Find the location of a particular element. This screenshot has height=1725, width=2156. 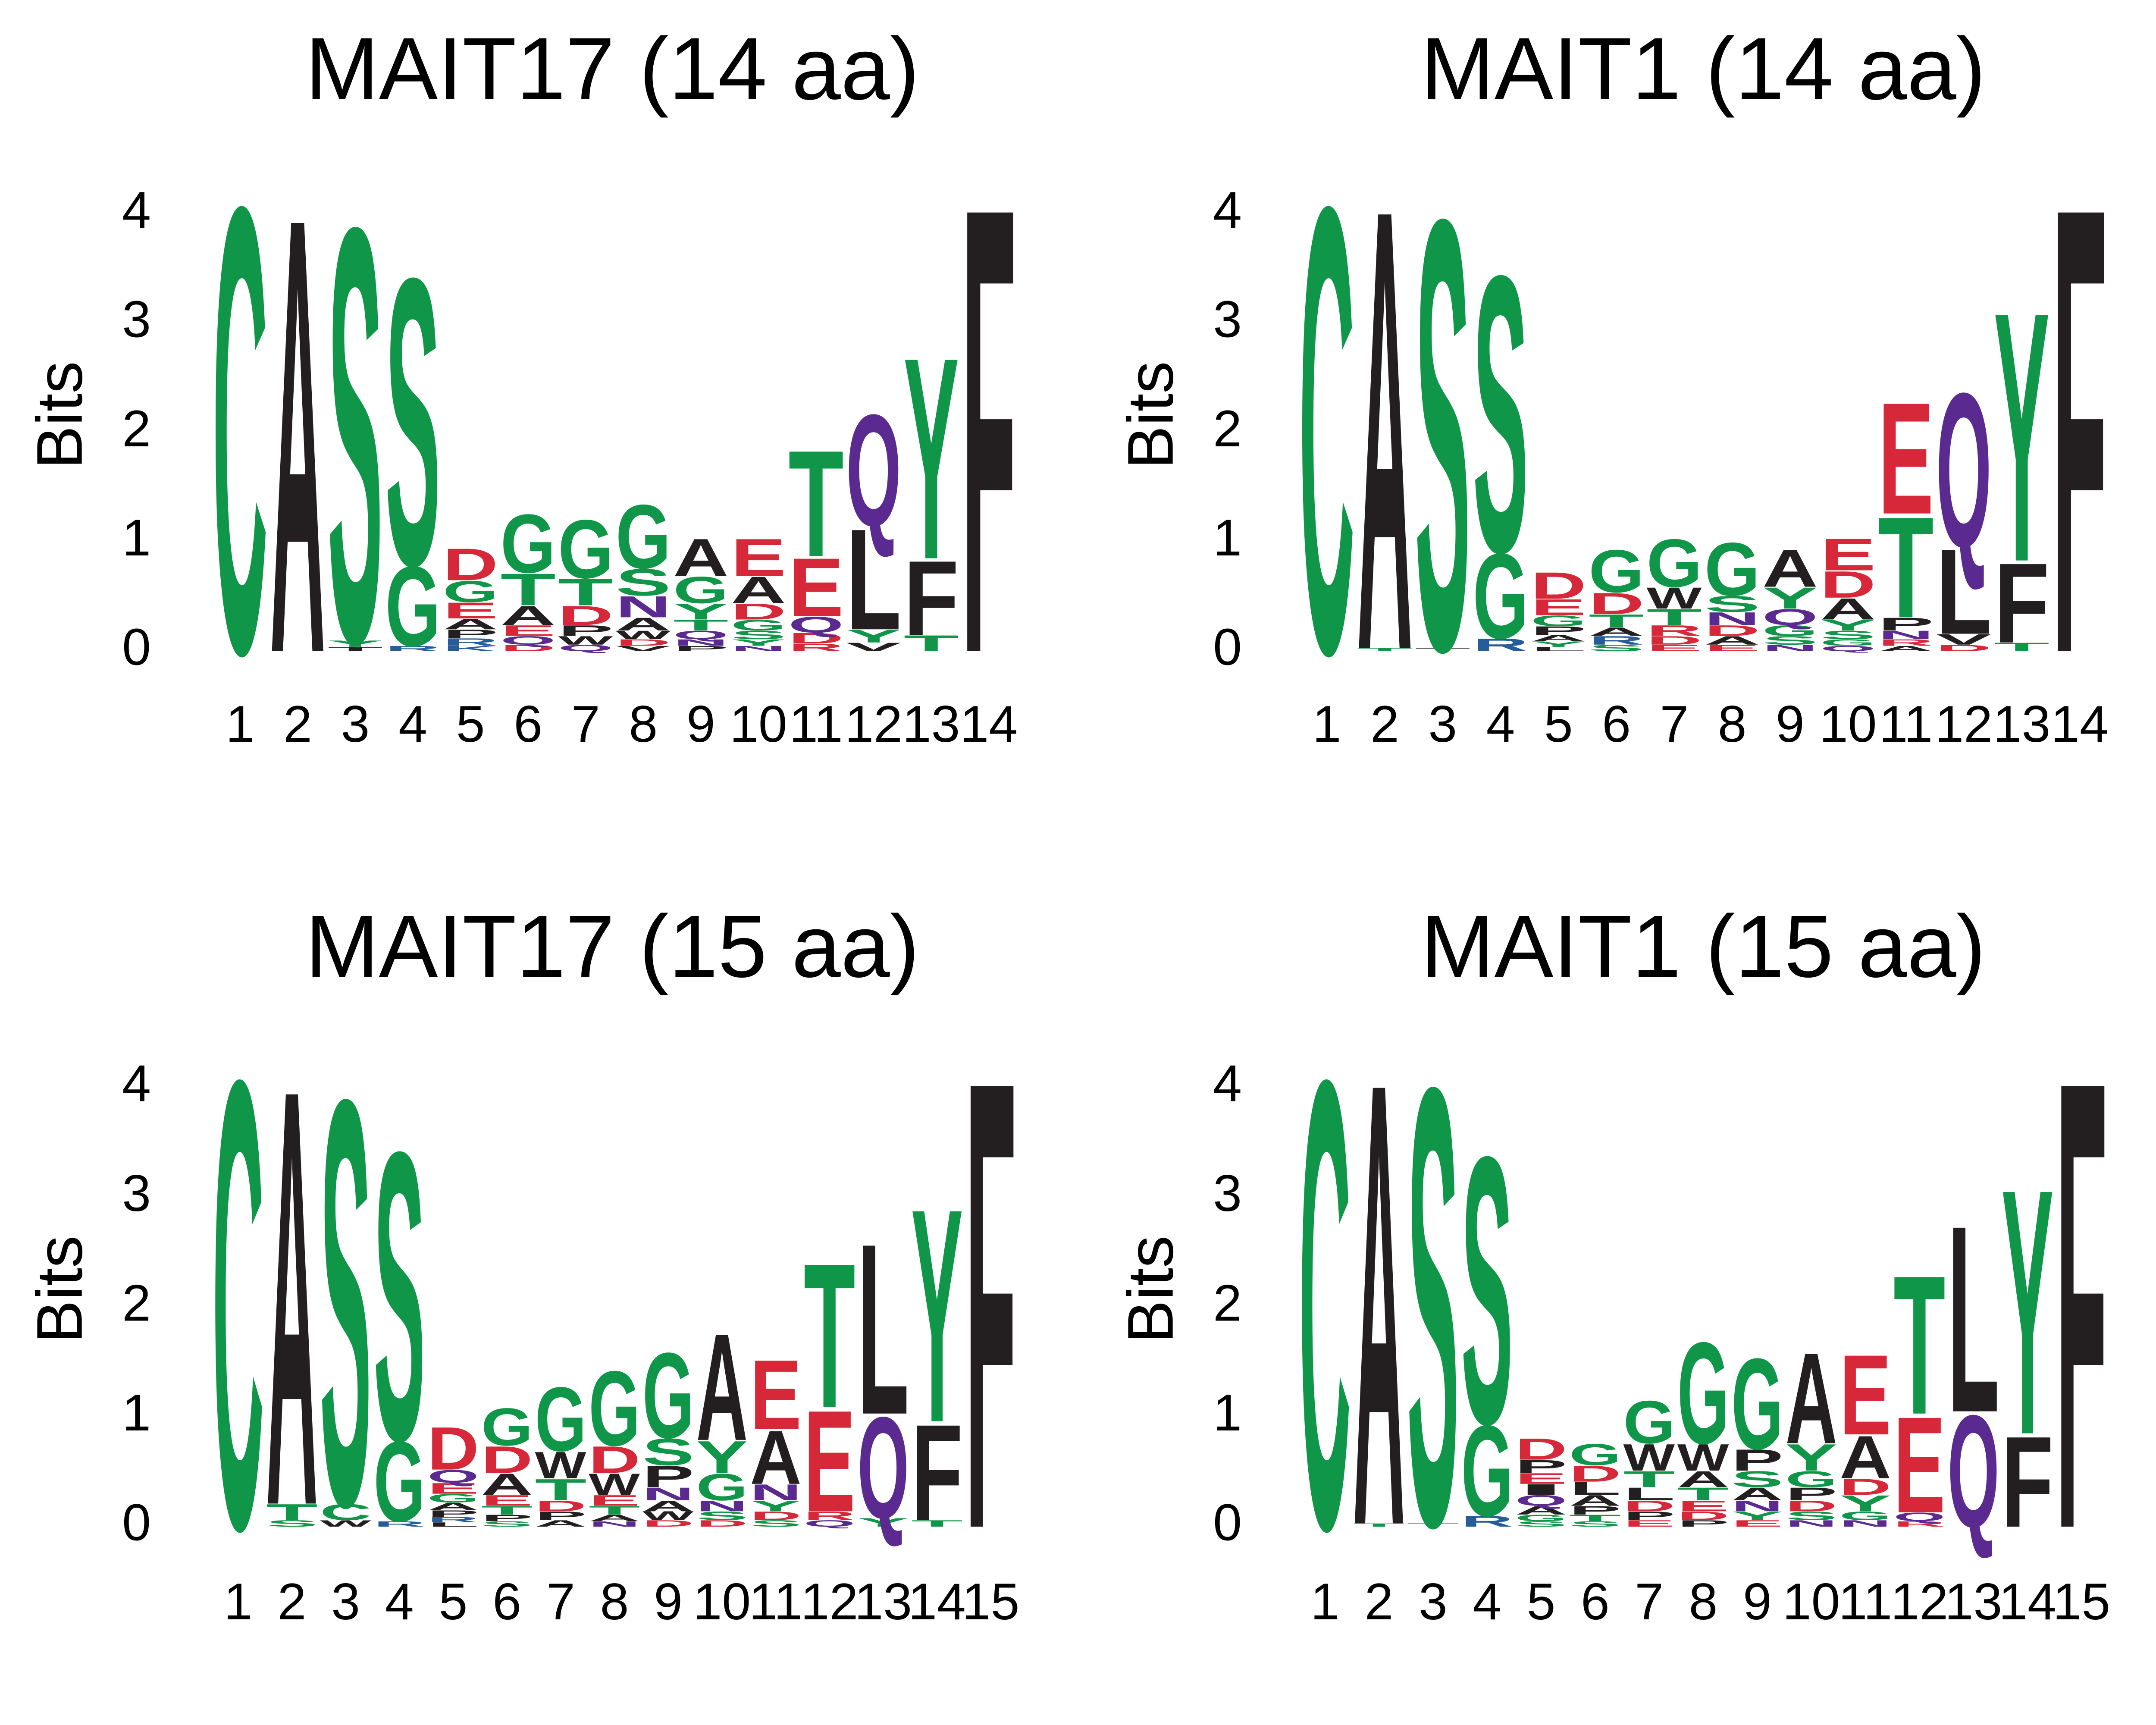

logo-stack: F is located at coordinates (2081, 1305).